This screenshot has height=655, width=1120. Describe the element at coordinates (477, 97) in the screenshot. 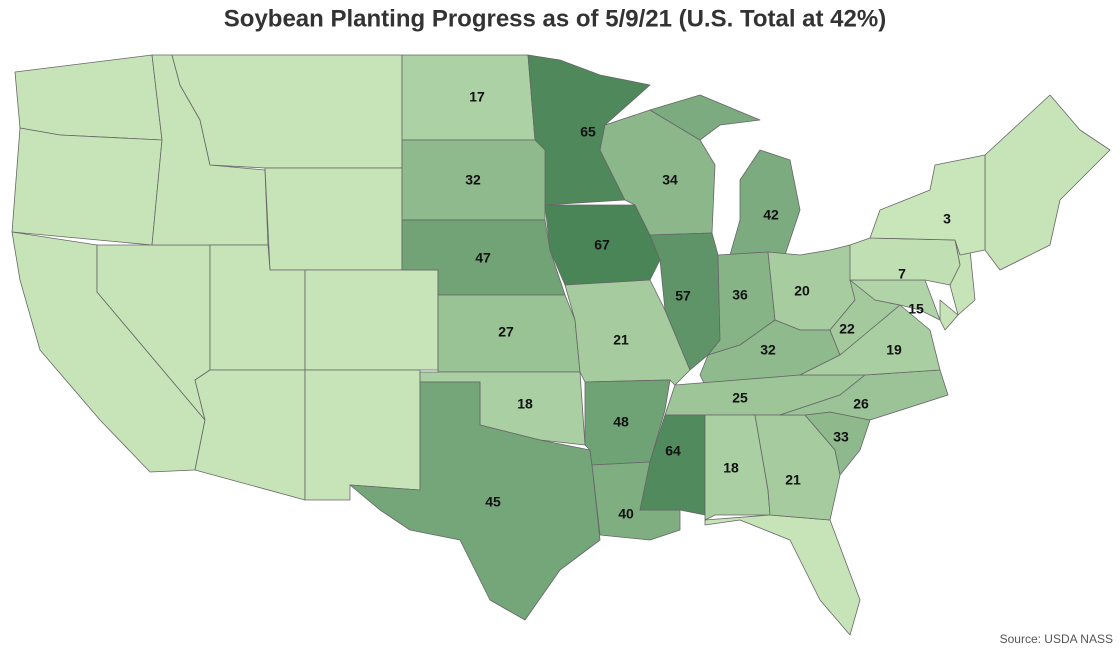

I see `state-value-label: 17` at that location.